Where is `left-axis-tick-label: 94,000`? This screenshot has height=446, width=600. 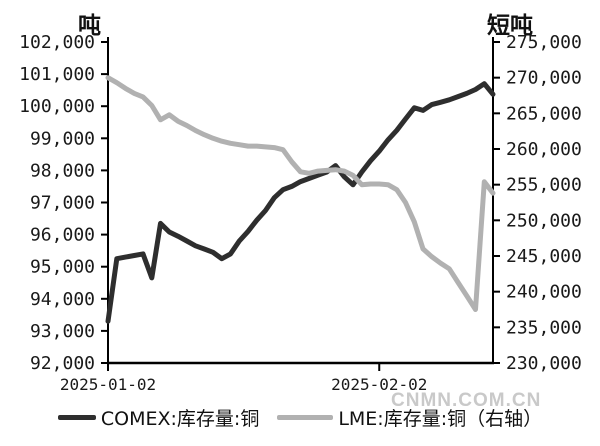 left-axis-tick-label: 94,000 is located at coordinates (62, 299).